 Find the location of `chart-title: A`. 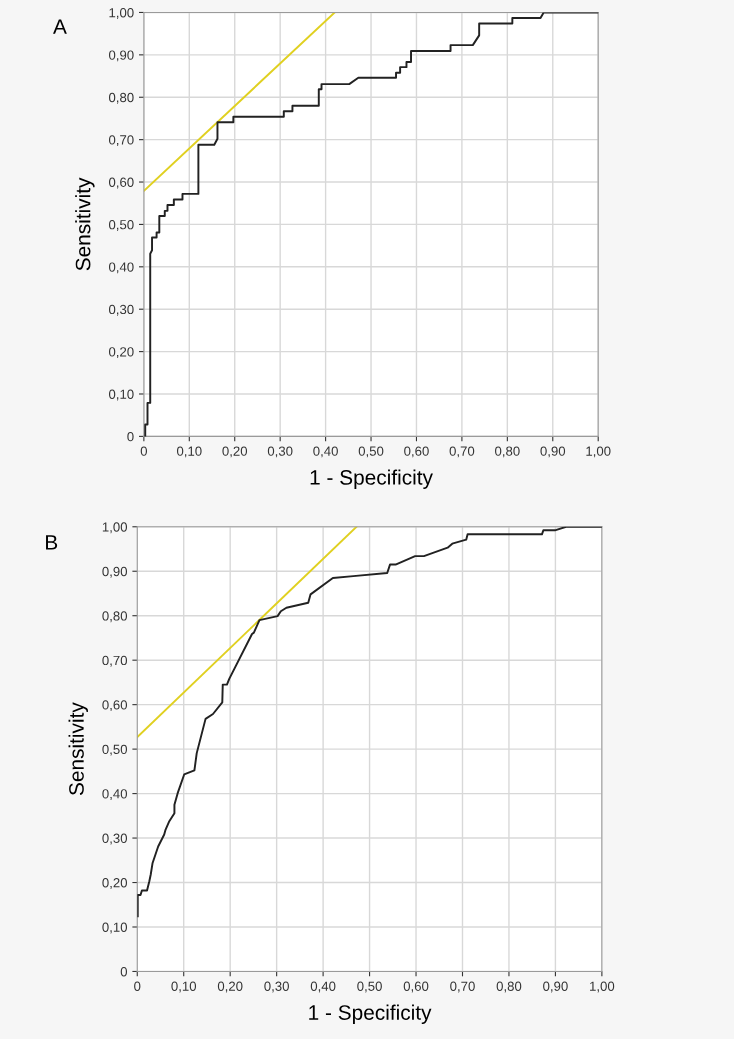

chart-title: A is located at coordinates (60, 26).